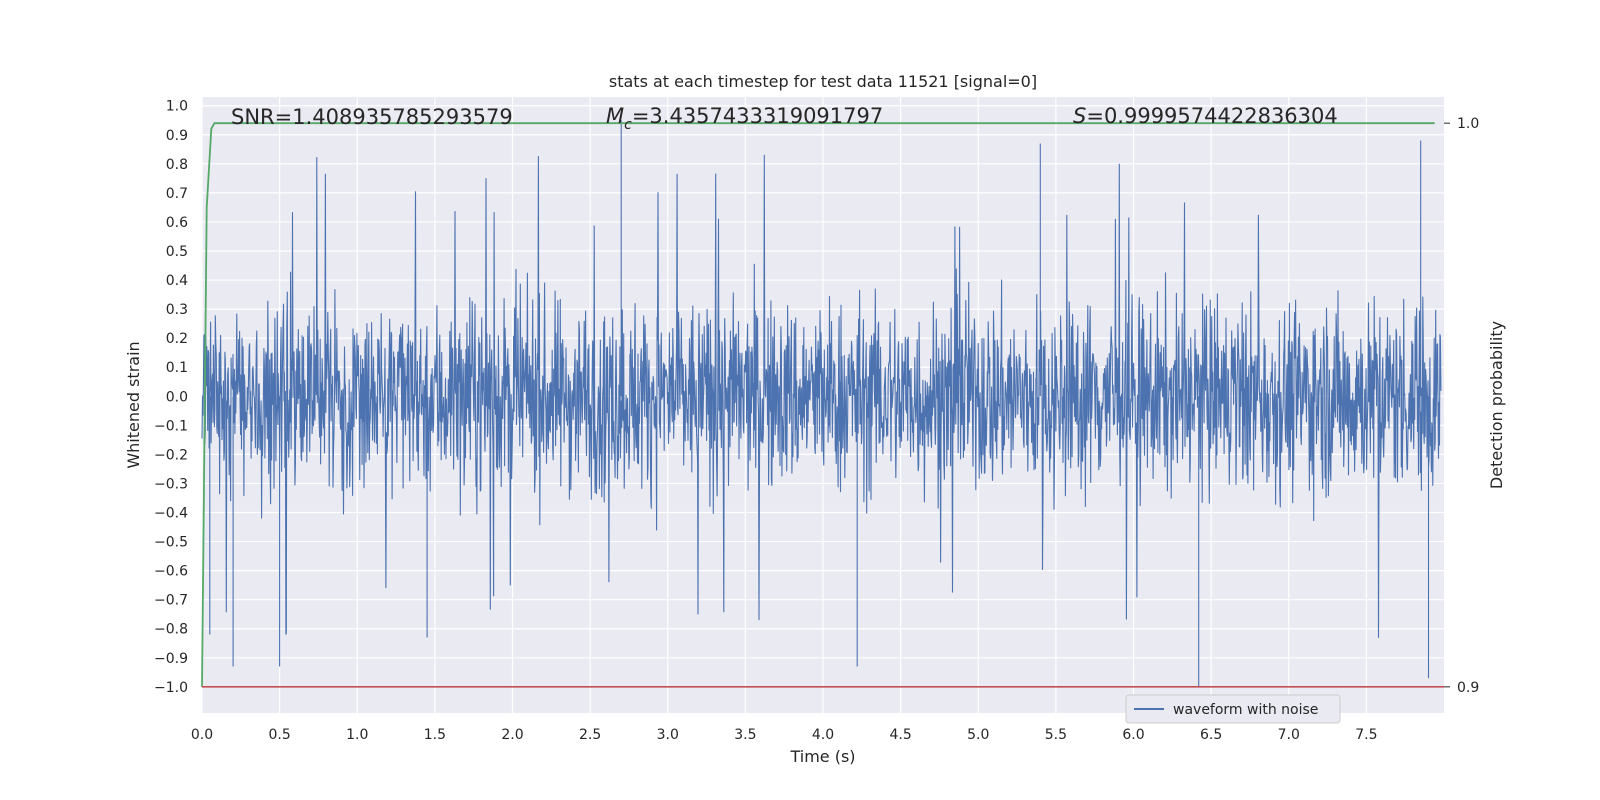 The width and height of the screenshot is (1600, 800). What do you see at coordinates (757, 116) in the screenshot?
I see `chirp-mass-value: =3.4357433319091797` at bounding box center [757, 116].